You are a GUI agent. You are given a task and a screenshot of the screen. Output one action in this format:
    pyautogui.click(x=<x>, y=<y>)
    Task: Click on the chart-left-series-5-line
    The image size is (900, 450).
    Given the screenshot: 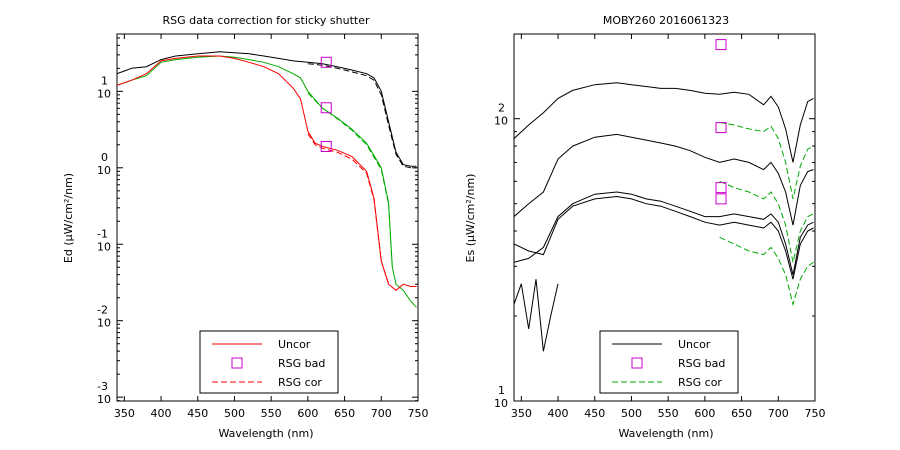 What is the action you would take?
    pyautogui.click(x=348, y=209)
    